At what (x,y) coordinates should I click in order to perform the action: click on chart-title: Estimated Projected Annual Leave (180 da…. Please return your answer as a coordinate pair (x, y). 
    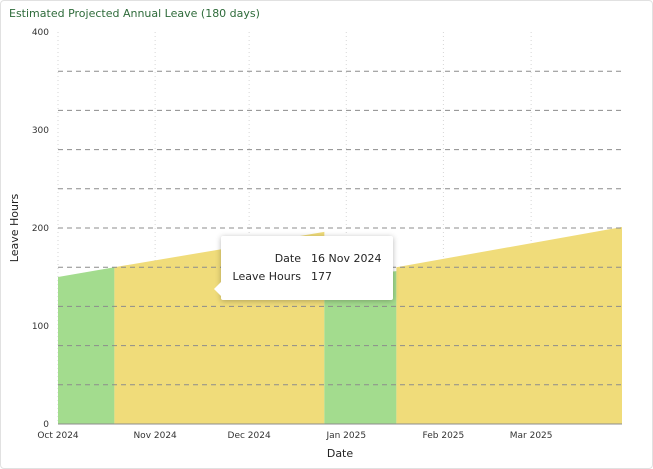
    Looking at the image, I should click on (134, 13).